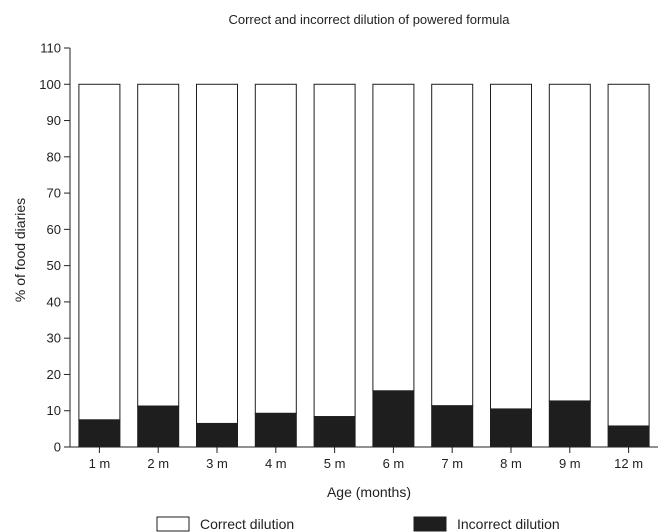 Image resolution: width=659 pixels, height=532 pixels. Describe the element at coordinates (54, 301) in the screenshot. I see `y-tick-label: 40` at that location.